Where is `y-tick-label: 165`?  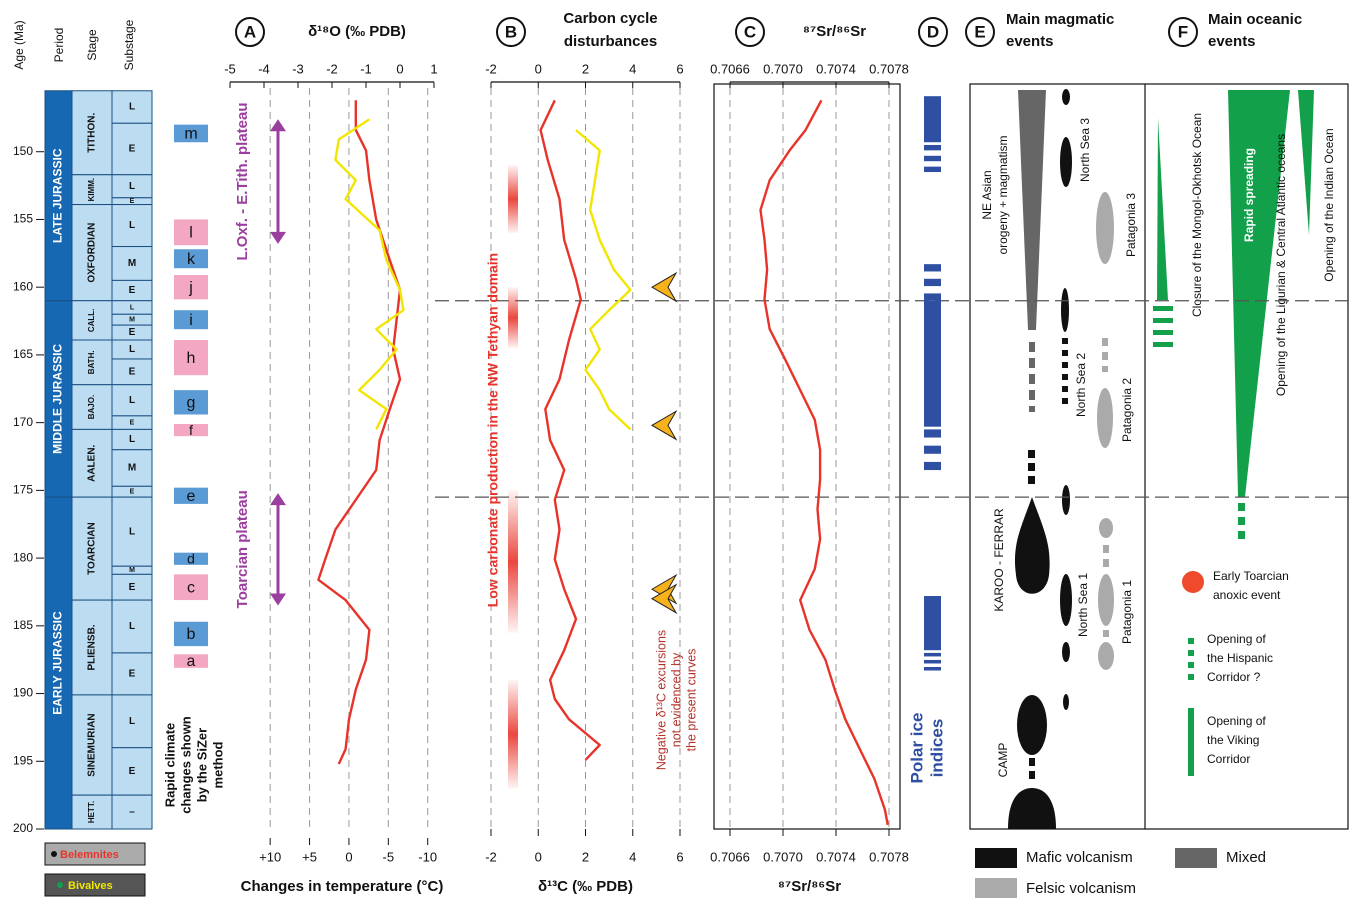 y-tick-label: 165 is located at coordinates (23, 354).